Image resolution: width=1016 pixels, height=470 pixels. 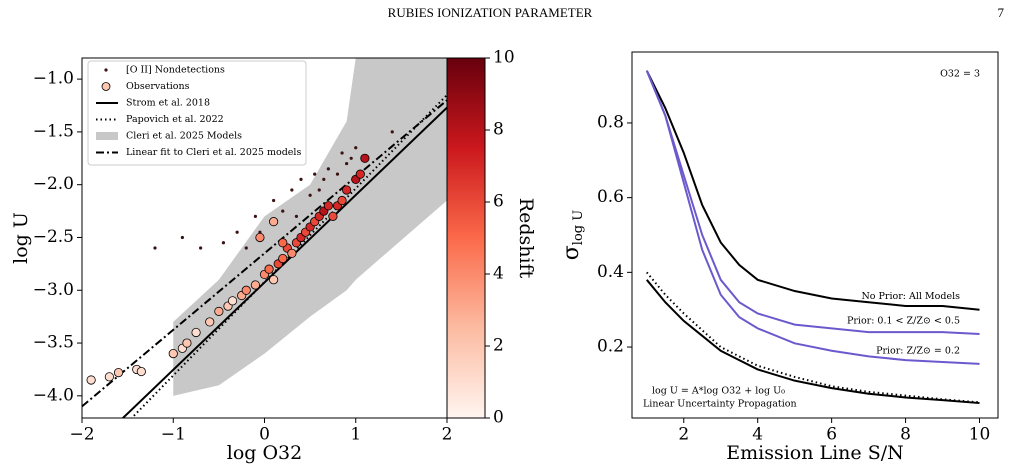 I want to click on annotation: log U = A*log O32 + log U₀, so click(x=718, y=391).